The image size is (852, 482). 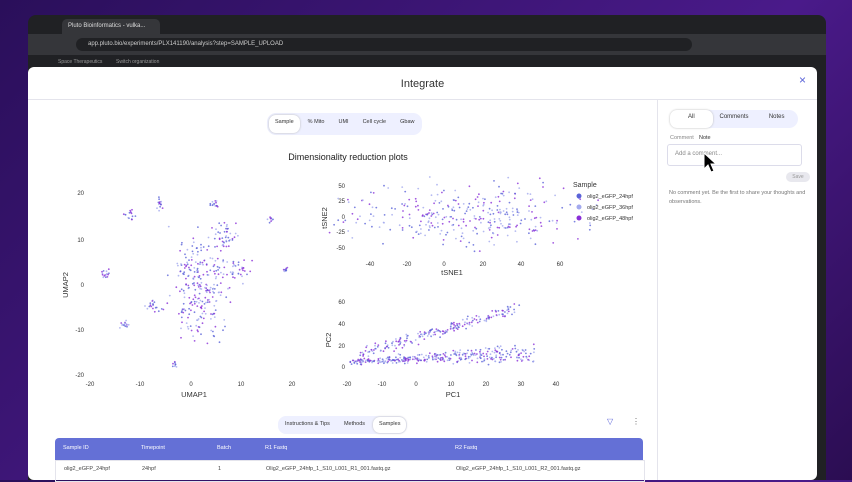 What do you see at coordinates (307, 424) in the screenshot?
I see `tab: Instructions & Tips` at bounding box center [307, 424].